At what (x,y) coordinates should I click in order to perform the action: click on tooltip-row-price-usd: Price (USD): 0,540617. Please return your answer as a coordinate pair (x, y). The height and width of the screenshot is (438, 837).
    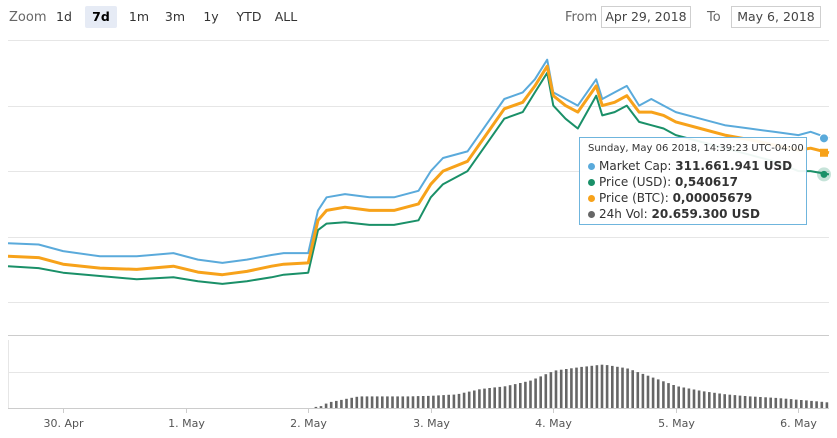
    Looking at the image, I should click on (693, 182).